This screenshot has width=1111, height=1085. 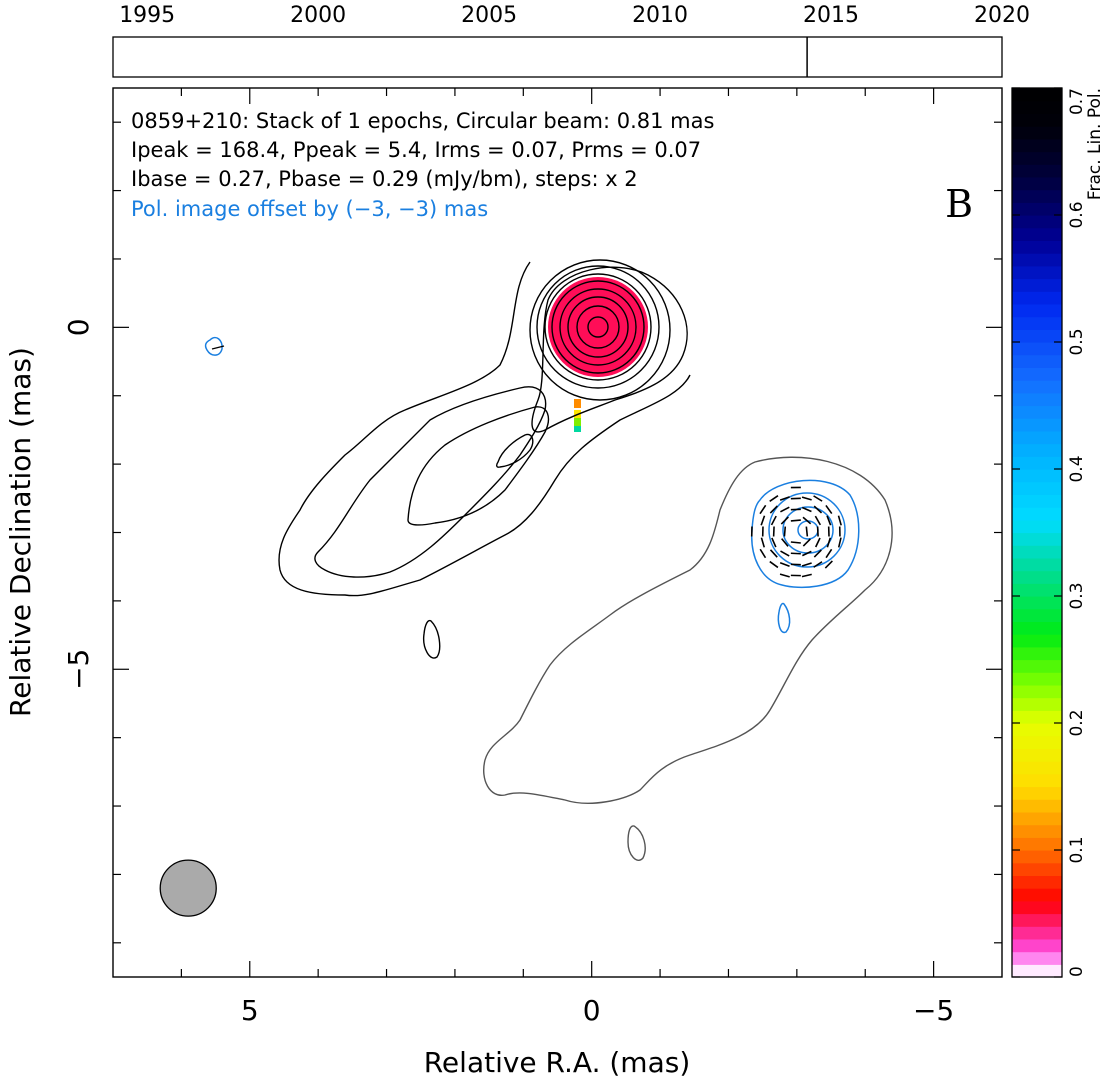 I want to click on colorbar-tick-label: 0.6, so click(x=1077, y=214).